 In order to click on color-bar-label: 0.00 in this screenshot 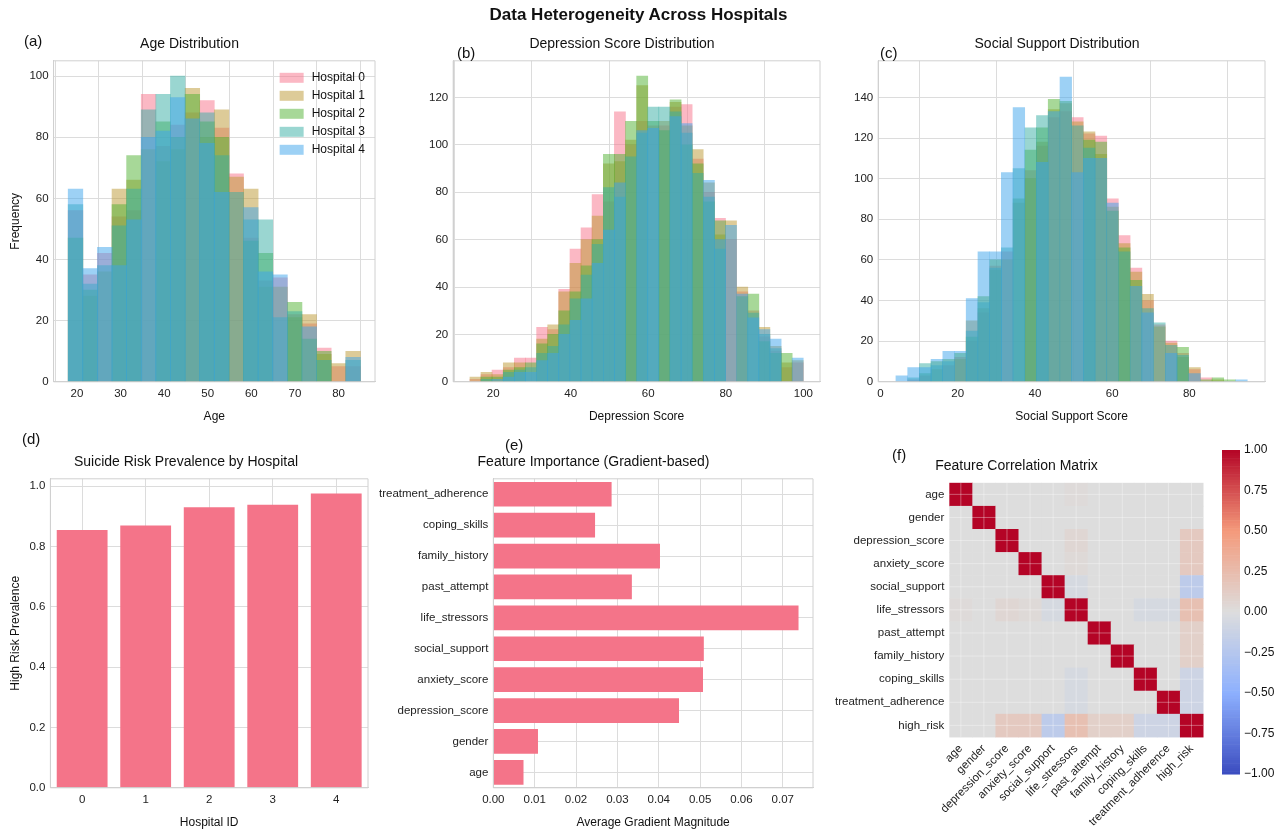, I will do `click(1256, 611)`.